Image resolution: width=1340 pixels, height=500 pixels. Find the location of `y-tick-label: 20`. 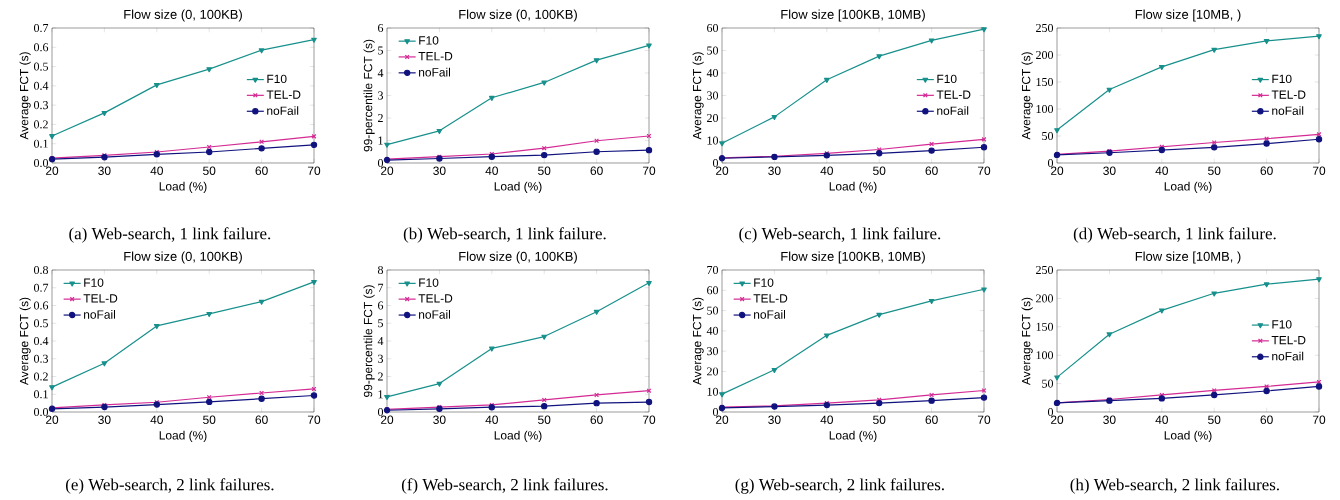

y-tick-label: 20 is located at coordinates (713, 371).